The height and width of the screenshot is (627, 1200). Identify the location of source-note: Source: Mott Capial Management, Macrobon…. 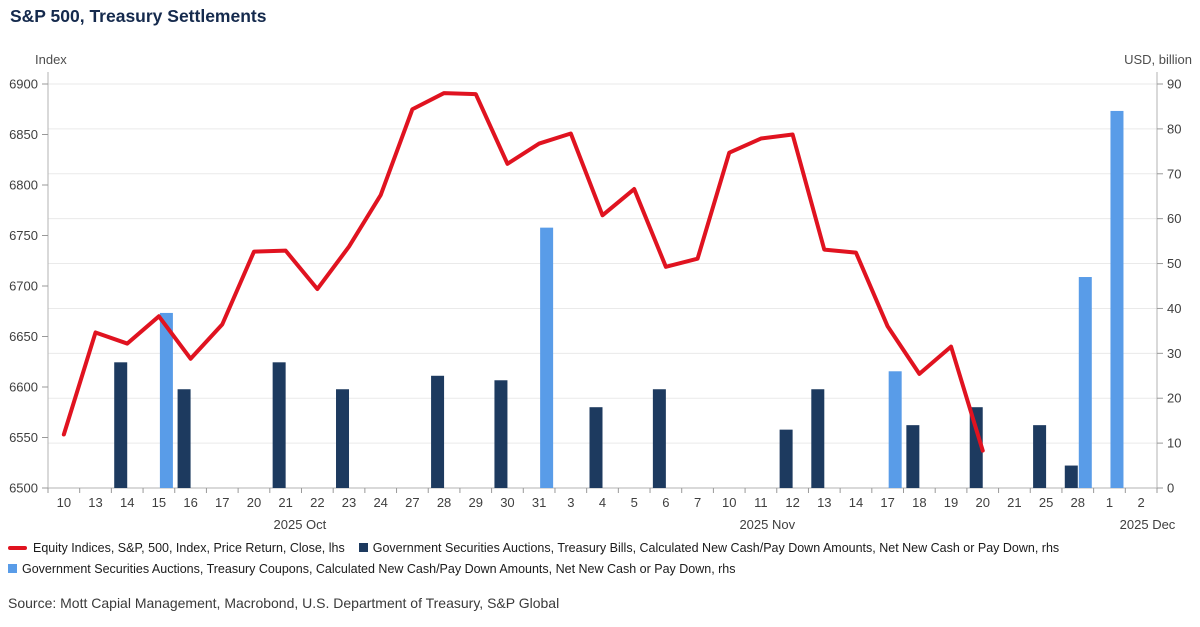
(284, 603).